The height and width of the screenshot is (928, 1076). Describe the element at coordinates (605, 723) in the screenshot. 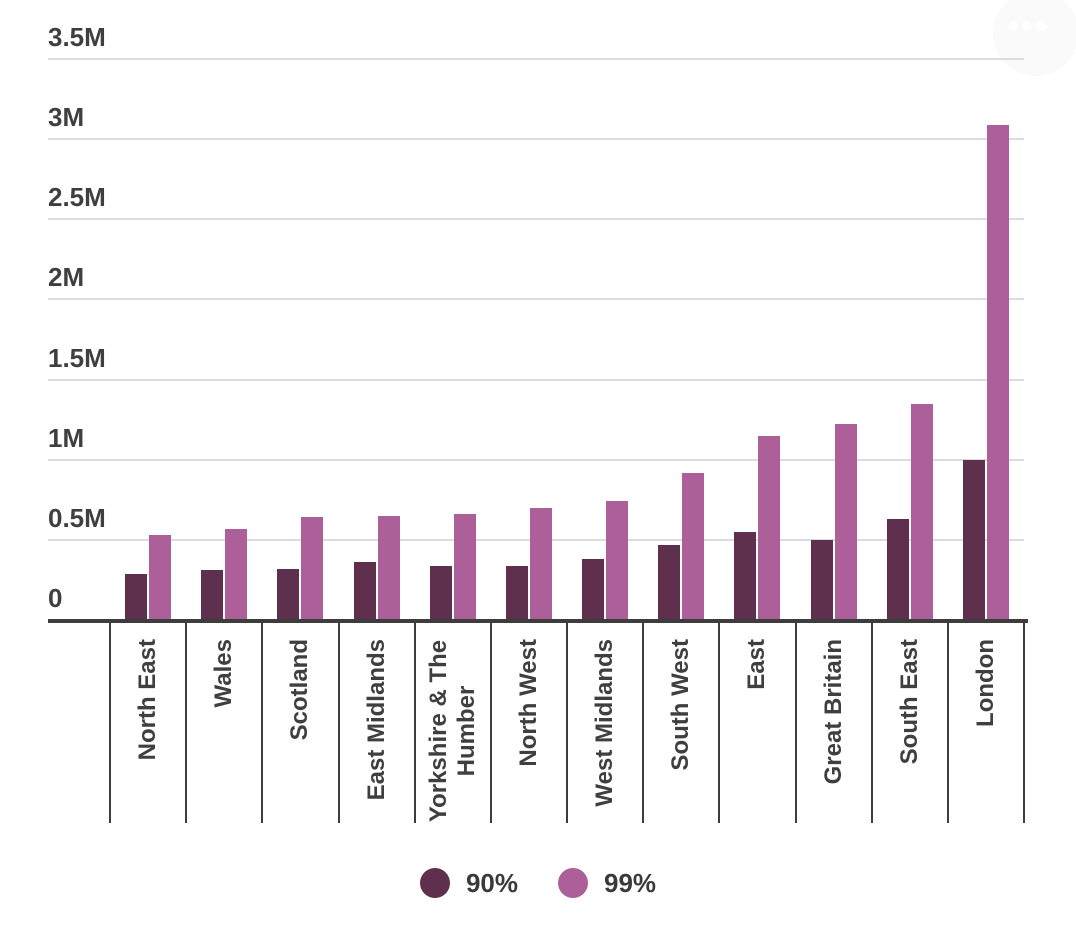

I see `x-tick-label-text: West Midlands` at that location.